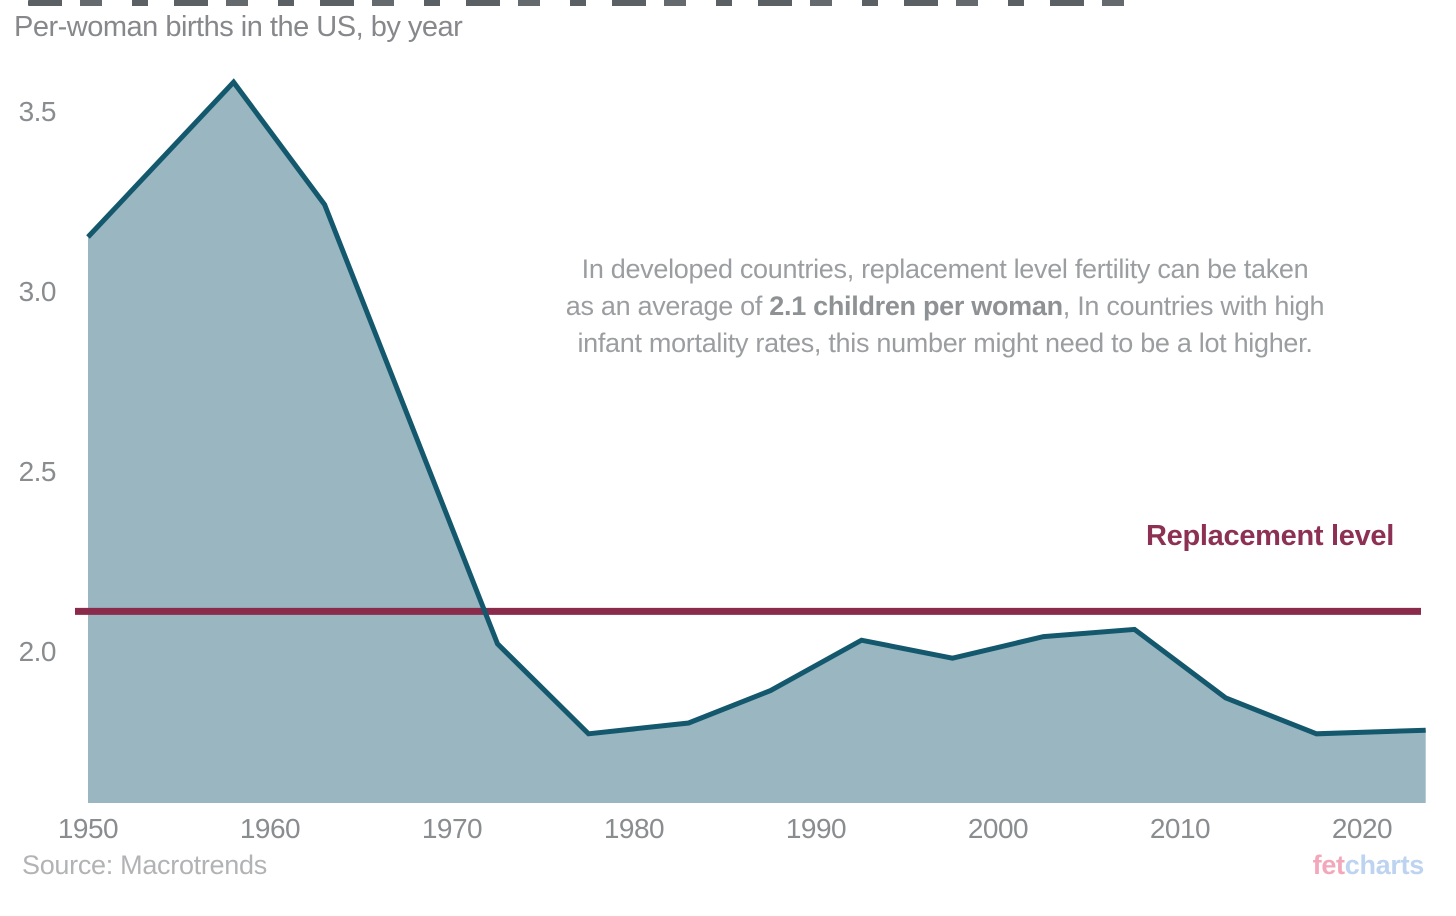  What do you see at coordinates (37, 471) in the screenshot?
I see `y-tick-label: 2.5` at bounding box center [37, 471].